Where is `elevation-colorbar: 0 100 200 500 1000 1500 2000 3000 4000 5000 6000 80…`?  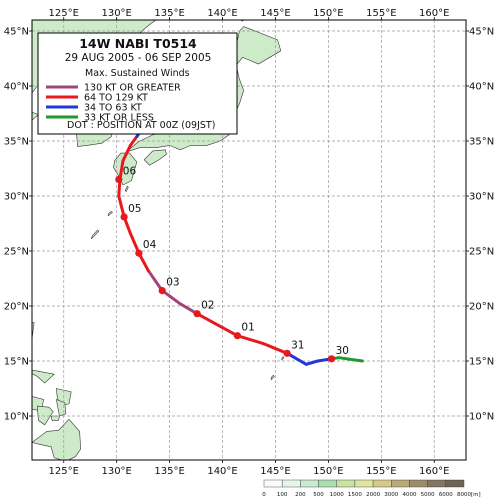 elevation-colorbar: 0 100 200 500 1000 1500 2000 3000 4000 5000 6000 80… is located at coordinates (366, 488).